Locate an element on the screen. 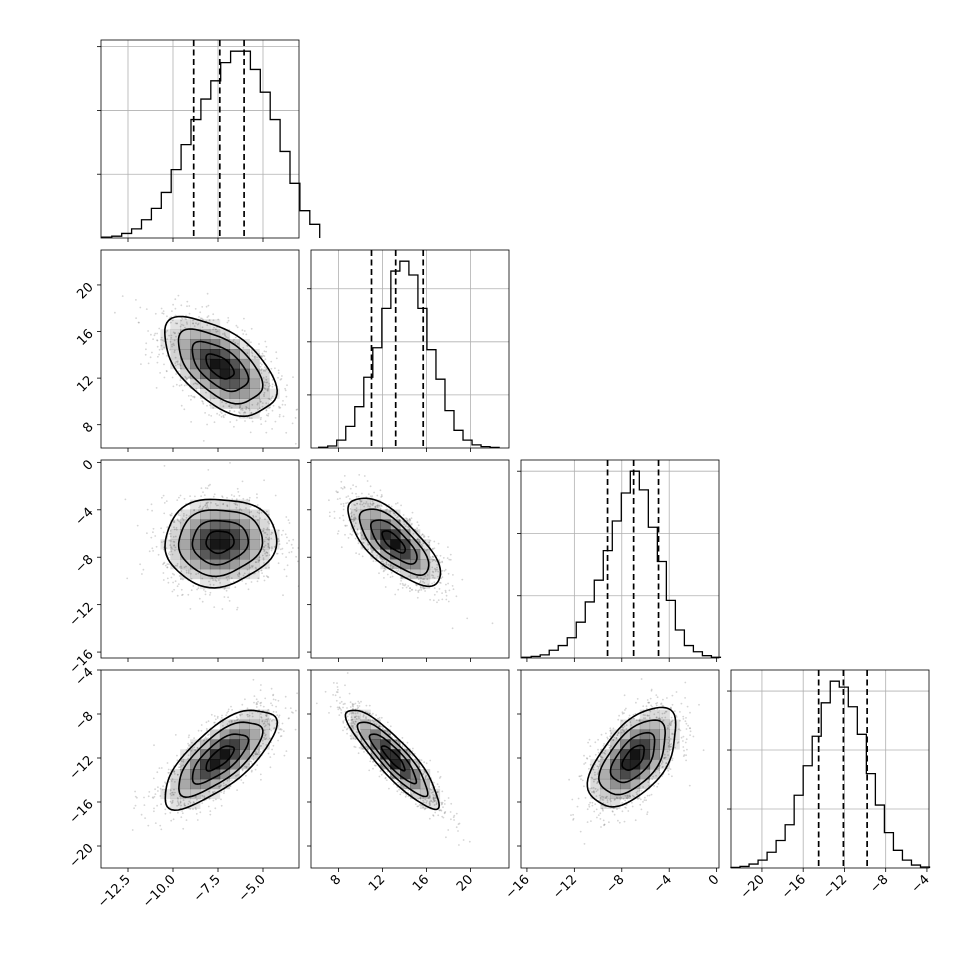 This screenshot has width=970, height=970. y-tick-label: −16 is located at coordinates (82, 812).